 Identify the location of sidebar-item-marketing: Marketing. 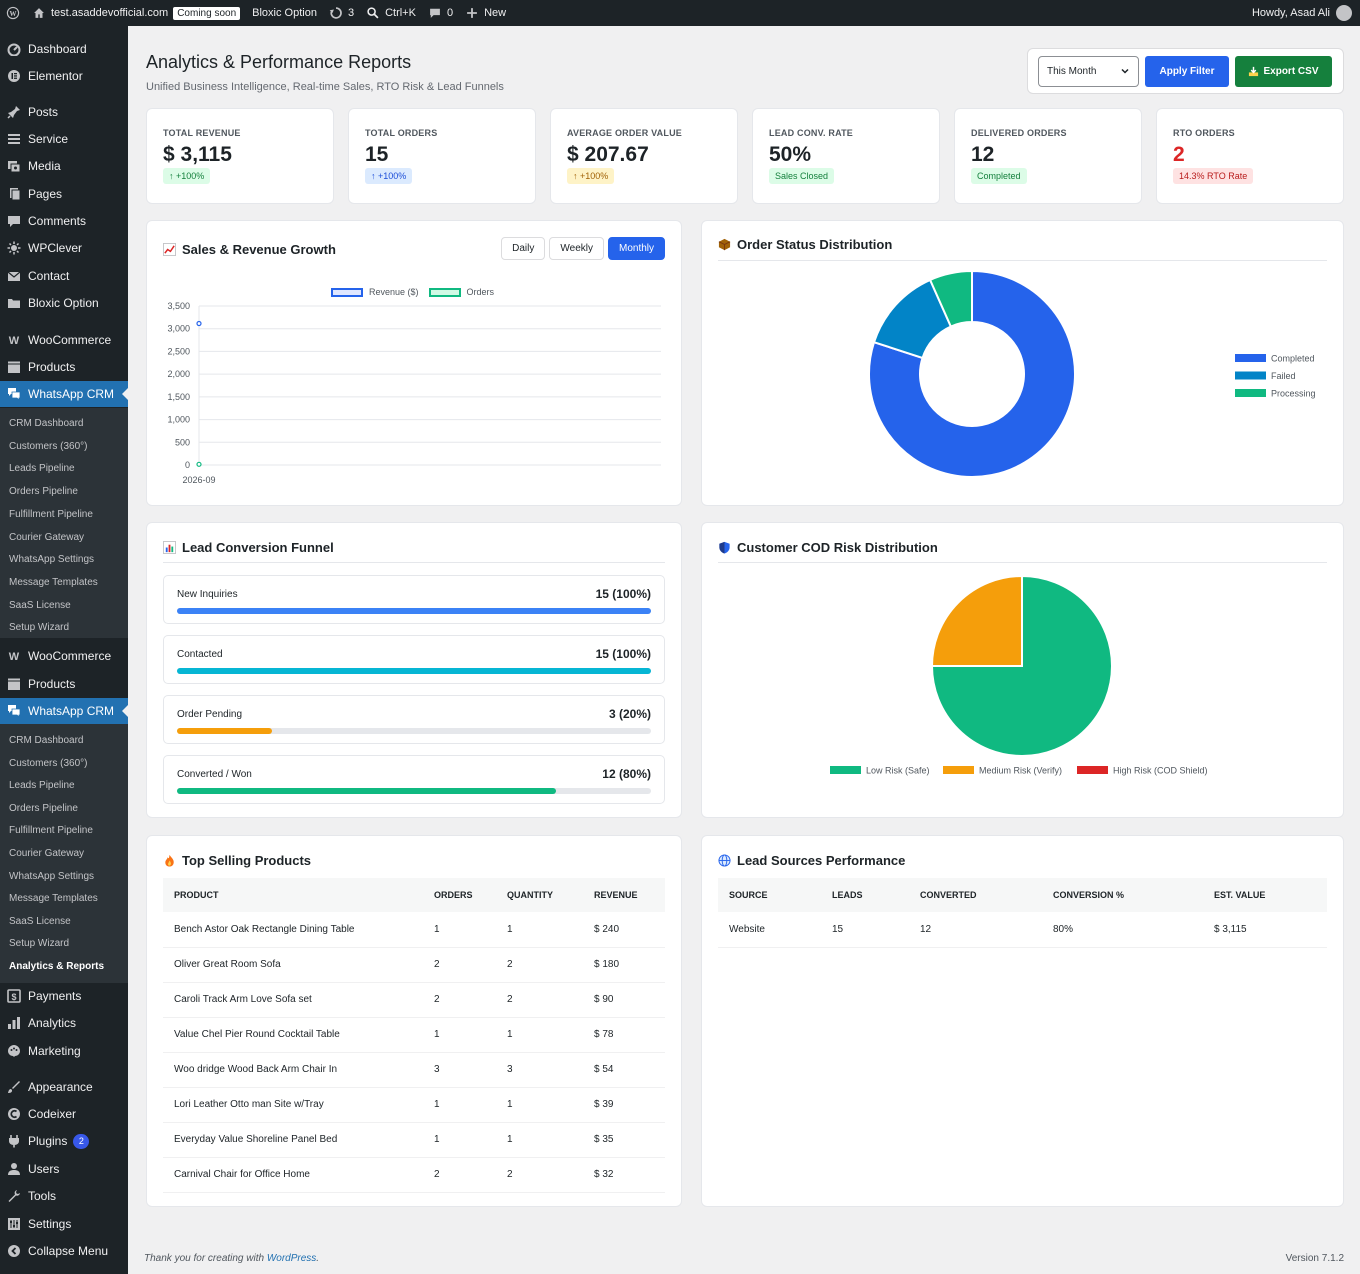
(64, 1051).